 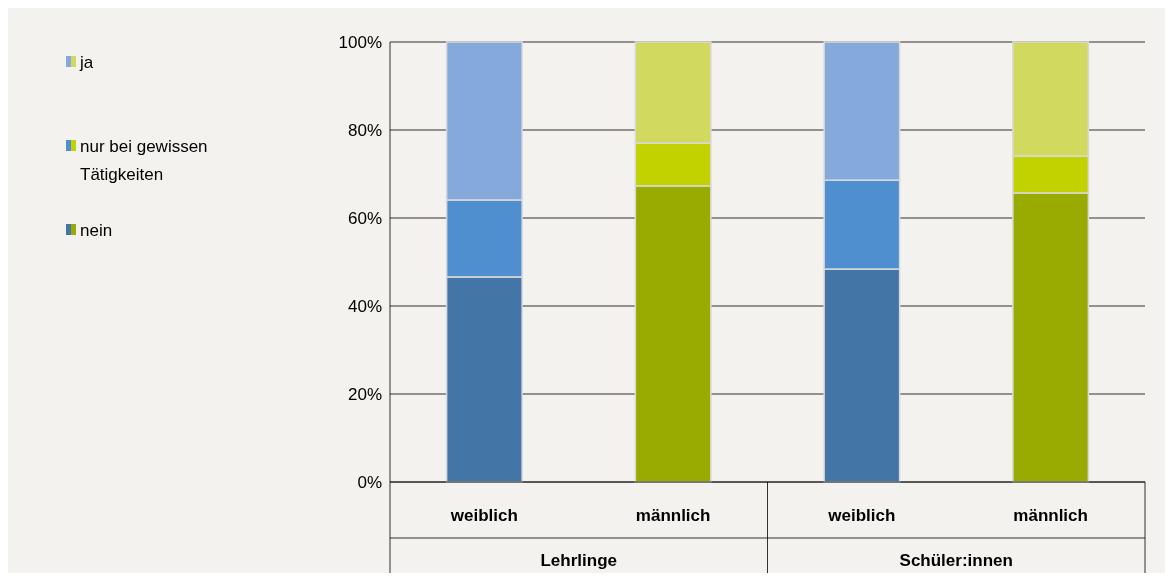 What do you see at coordinates (364, 394) in the screenshot?
I see `y-tick-label: 20%` at bounding box center [364, 394].